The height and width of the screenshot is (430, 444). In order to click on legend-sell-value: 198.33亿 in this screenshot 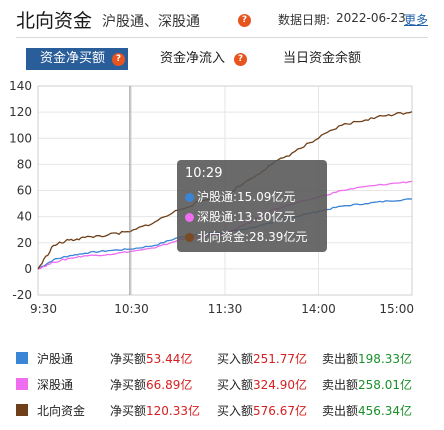, I will do `click(385, 359)`.